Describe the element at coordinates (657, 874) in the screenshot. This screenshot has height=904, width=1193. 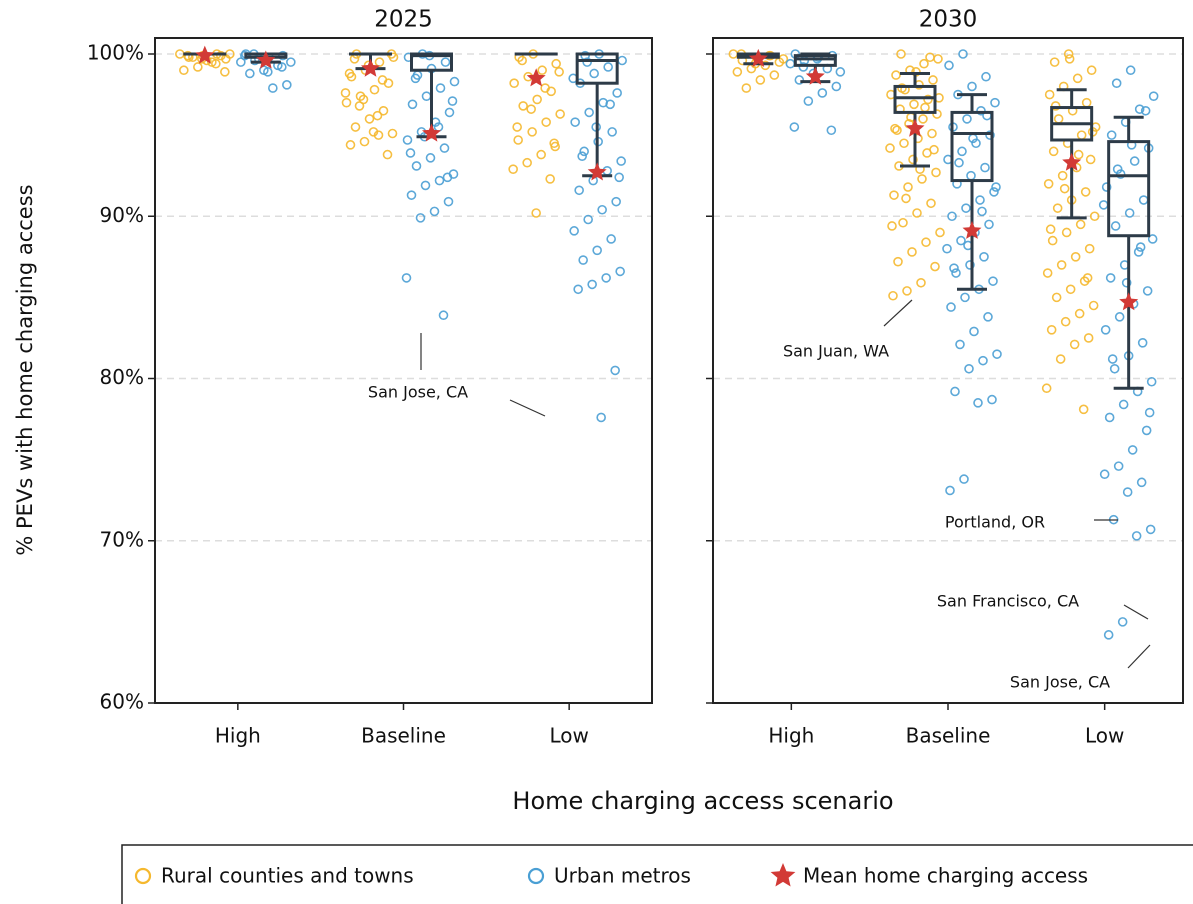
I see `legend-frame` at that location.